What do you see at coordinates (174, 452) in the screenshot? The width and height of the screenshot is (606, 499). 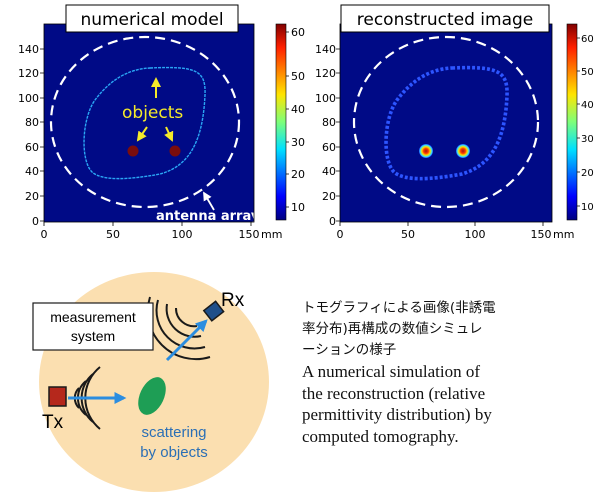 I see `scattering-line2: by objects` at bounding box center [174, 452].